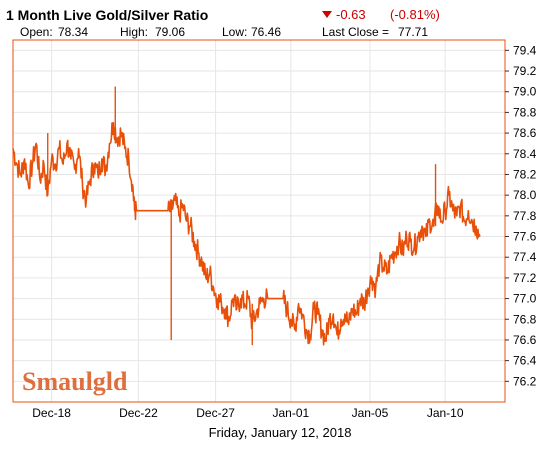 The image size is (560, 450). I want to click on y-tick-label: 76.4, so click(525, 361).